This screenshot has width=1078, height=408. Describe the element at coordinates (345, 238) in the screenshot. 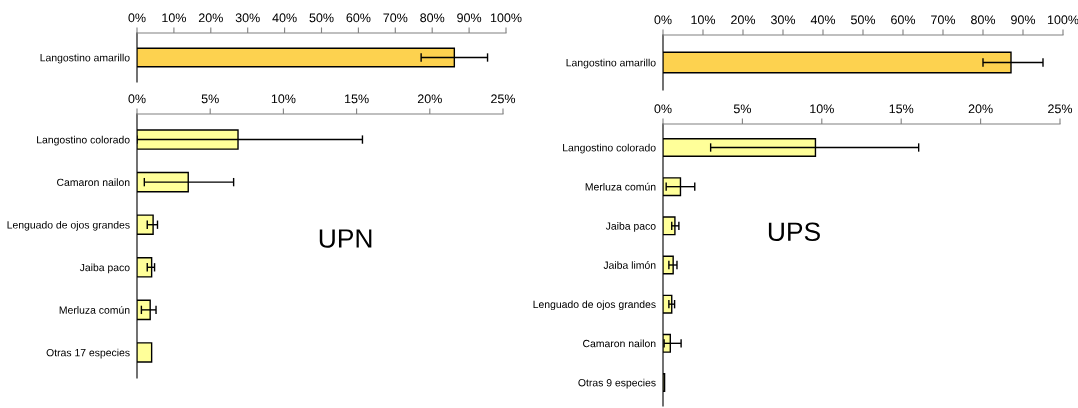

I see `annotation: UPN` at that location.